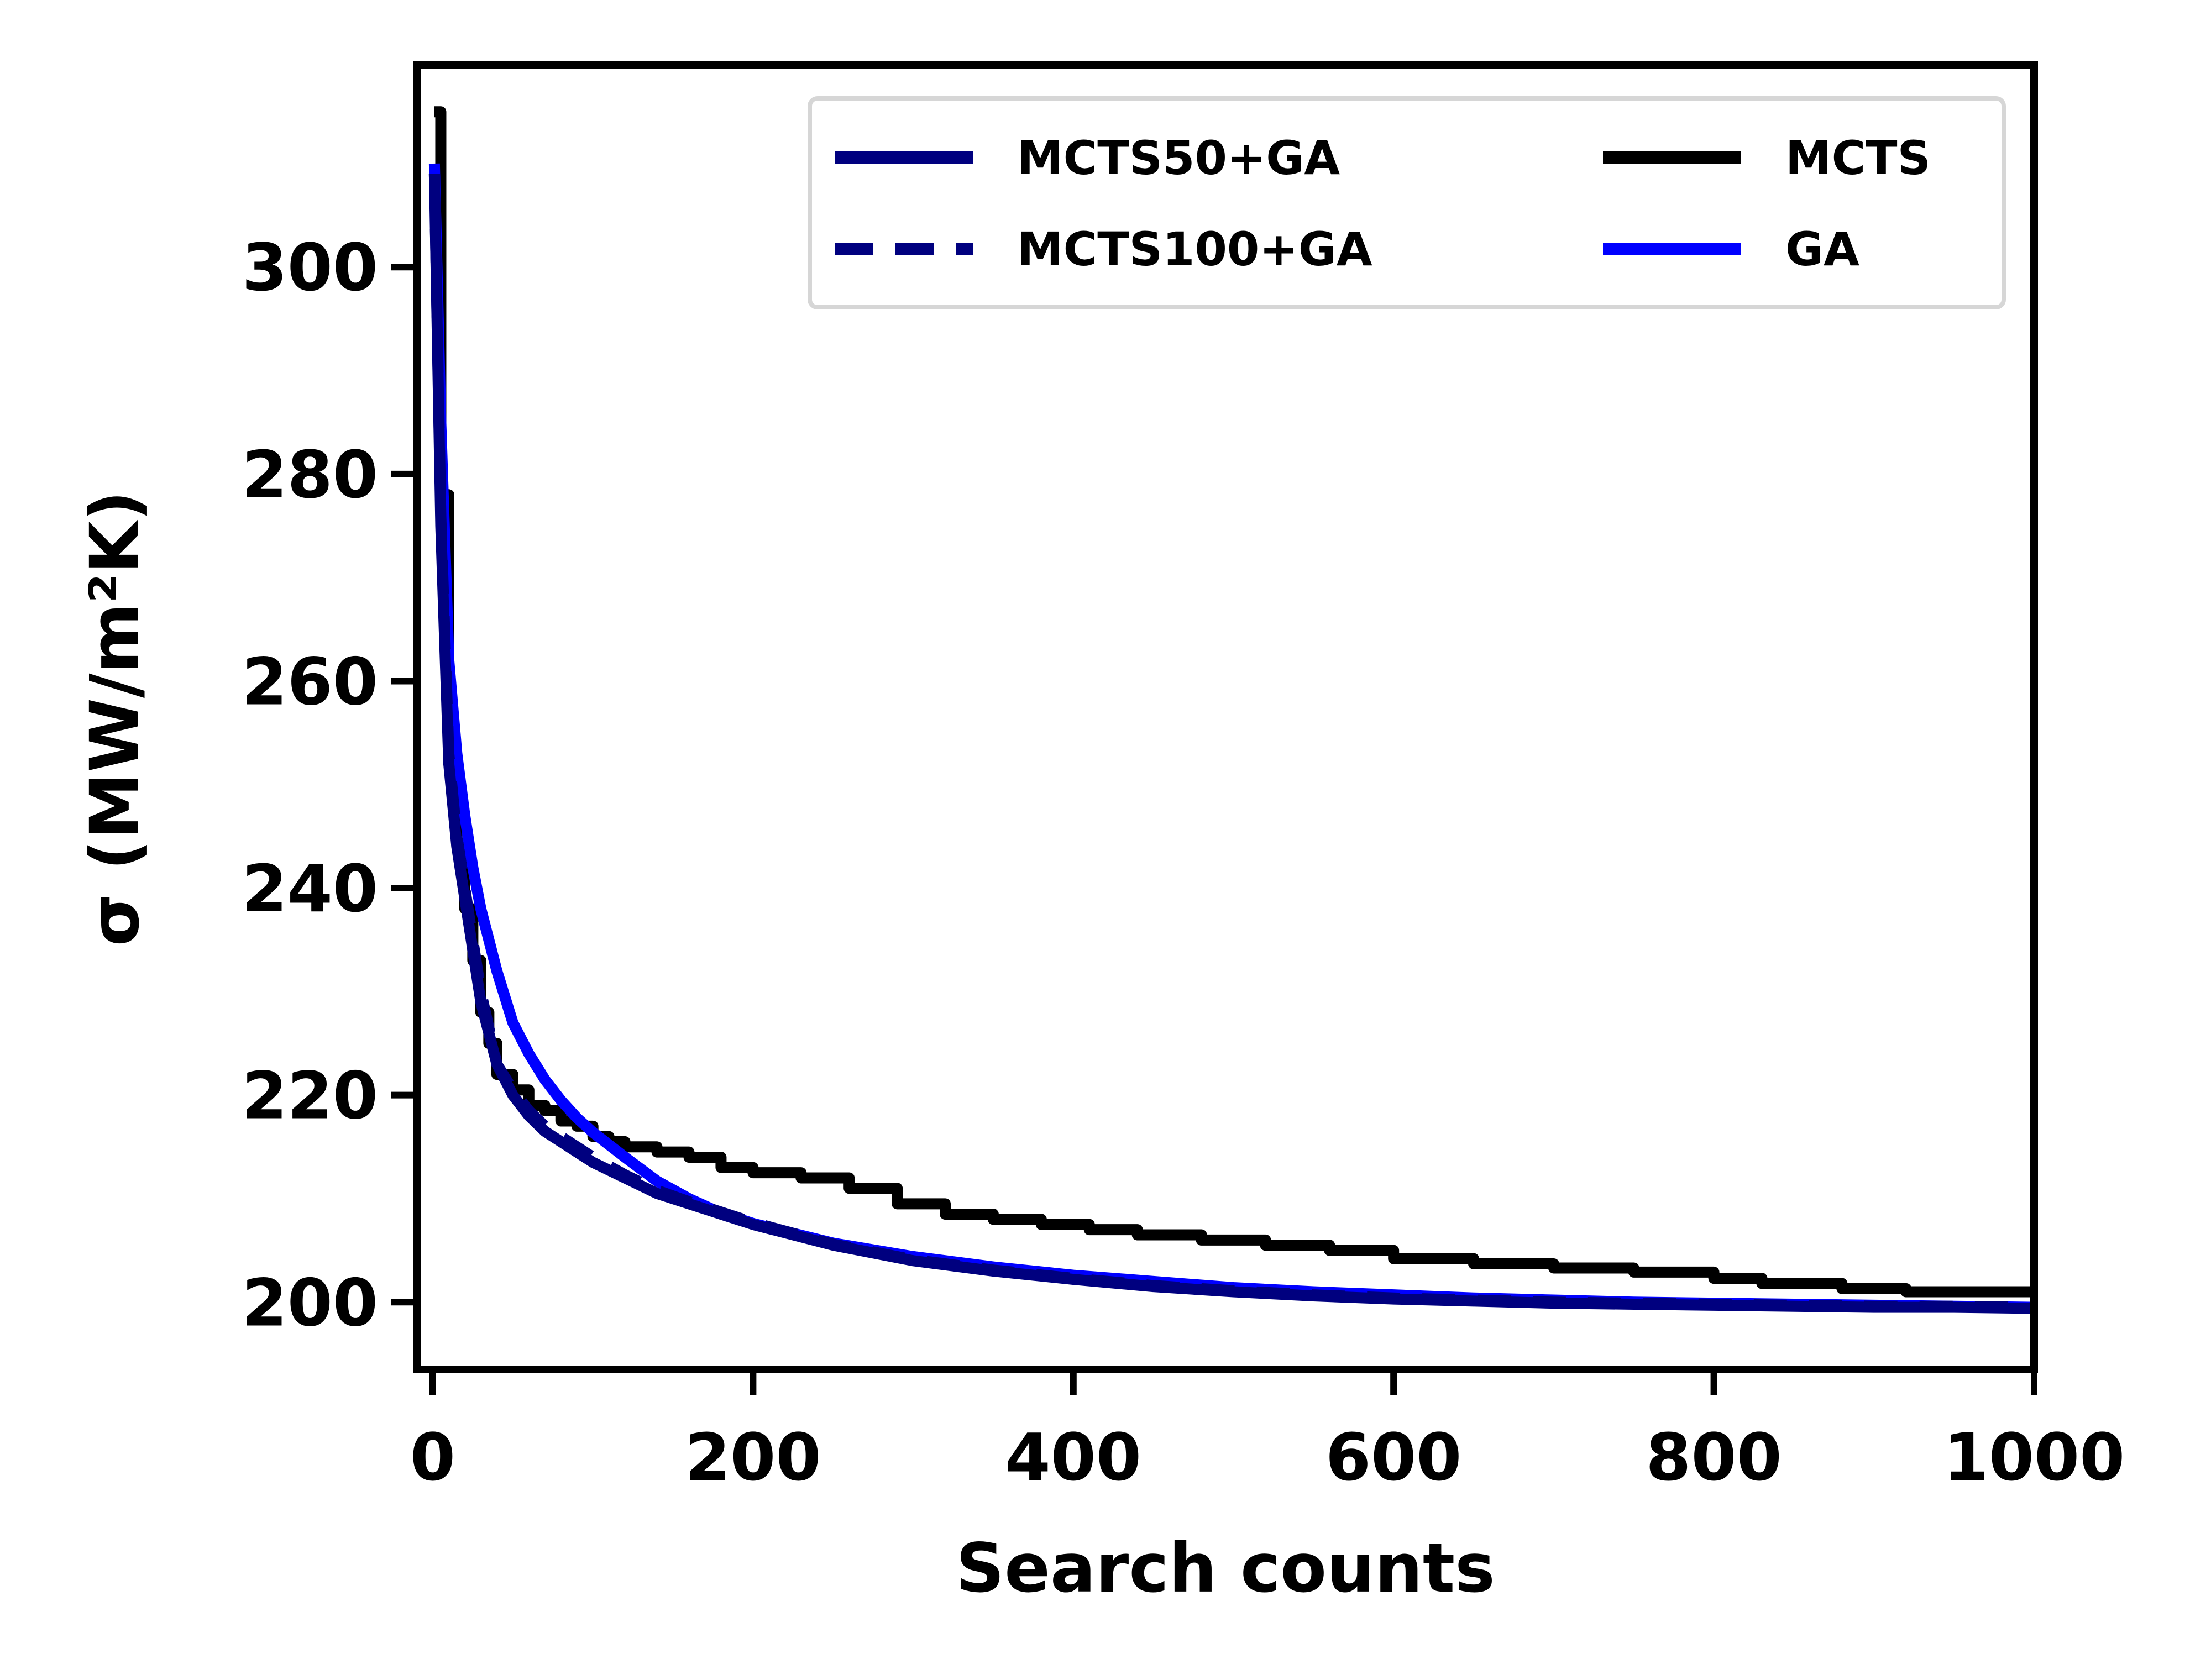  I want to click on y-tick-label: 280, so click(310, 475).